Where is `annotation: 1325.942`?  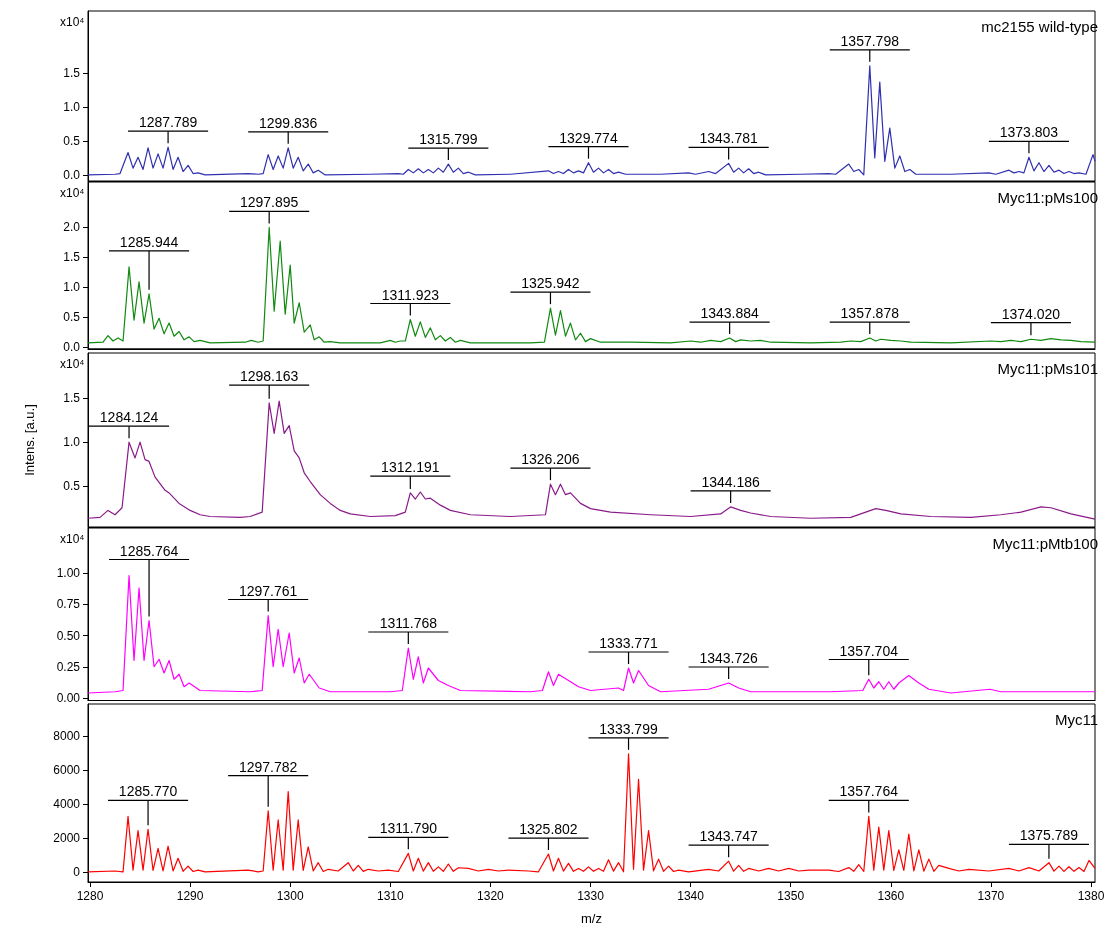
annotation: 1325.942 is located at coordinates (550, 283).